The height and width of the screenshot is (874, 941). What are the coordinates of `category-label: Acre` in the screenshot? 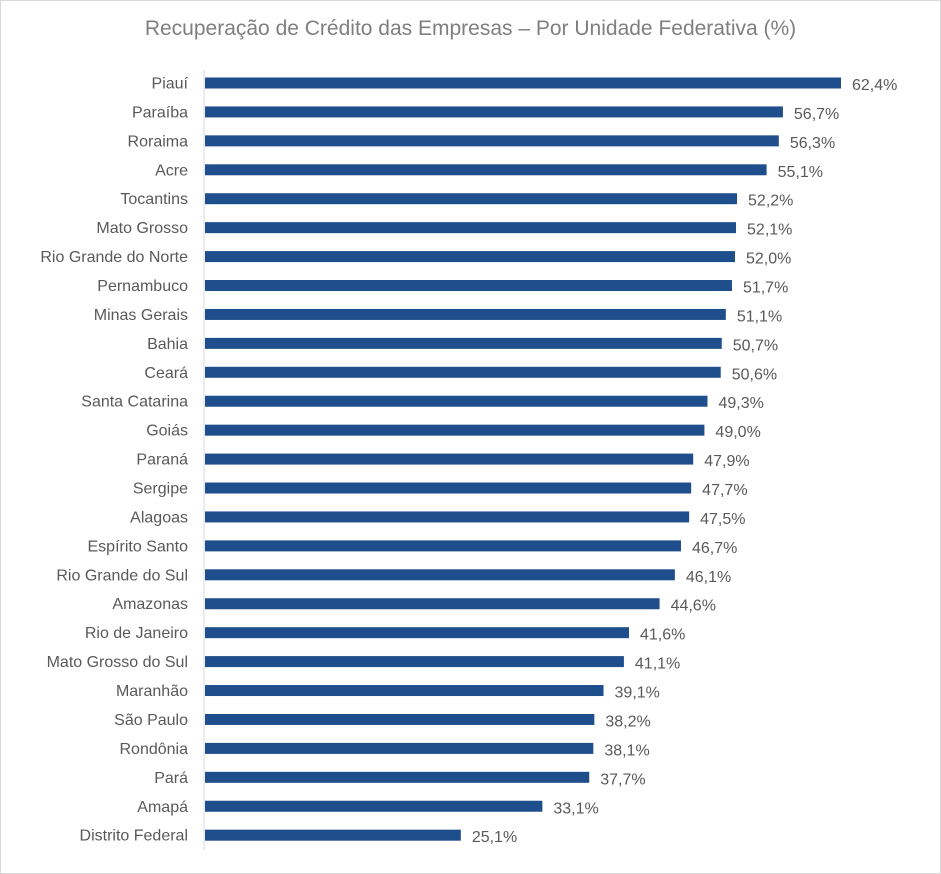 It's located at (171, 170).